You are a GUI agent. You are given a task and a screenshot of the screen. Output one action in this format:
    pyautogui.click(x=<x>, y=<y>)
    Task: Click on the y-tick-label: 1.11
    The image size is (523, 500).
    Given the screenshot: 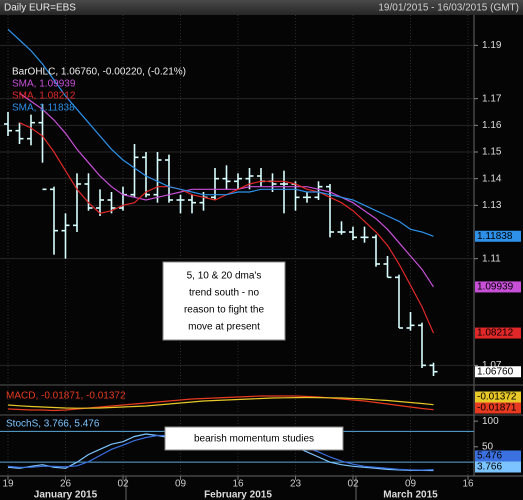 What is the action you would take?
    pyautogui.click(x=491, y=258)
    